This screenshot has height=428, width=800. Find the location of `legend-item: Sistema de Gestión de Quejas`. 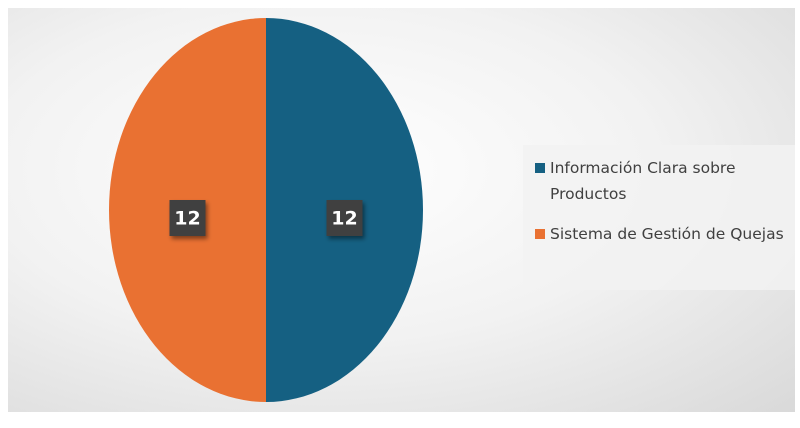

legend-item: Sistema de Gestión de Quejas is located at coordinates (660, 234).